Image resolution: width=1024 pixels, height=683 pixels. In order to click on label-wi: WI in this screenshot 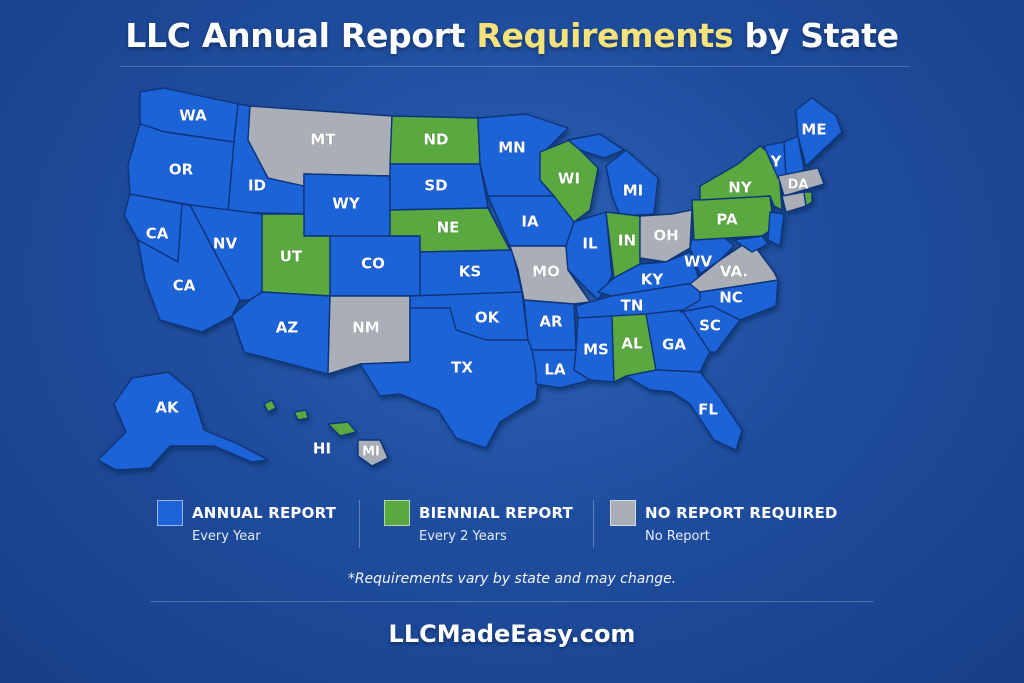, I will do `click(569, 179)`.